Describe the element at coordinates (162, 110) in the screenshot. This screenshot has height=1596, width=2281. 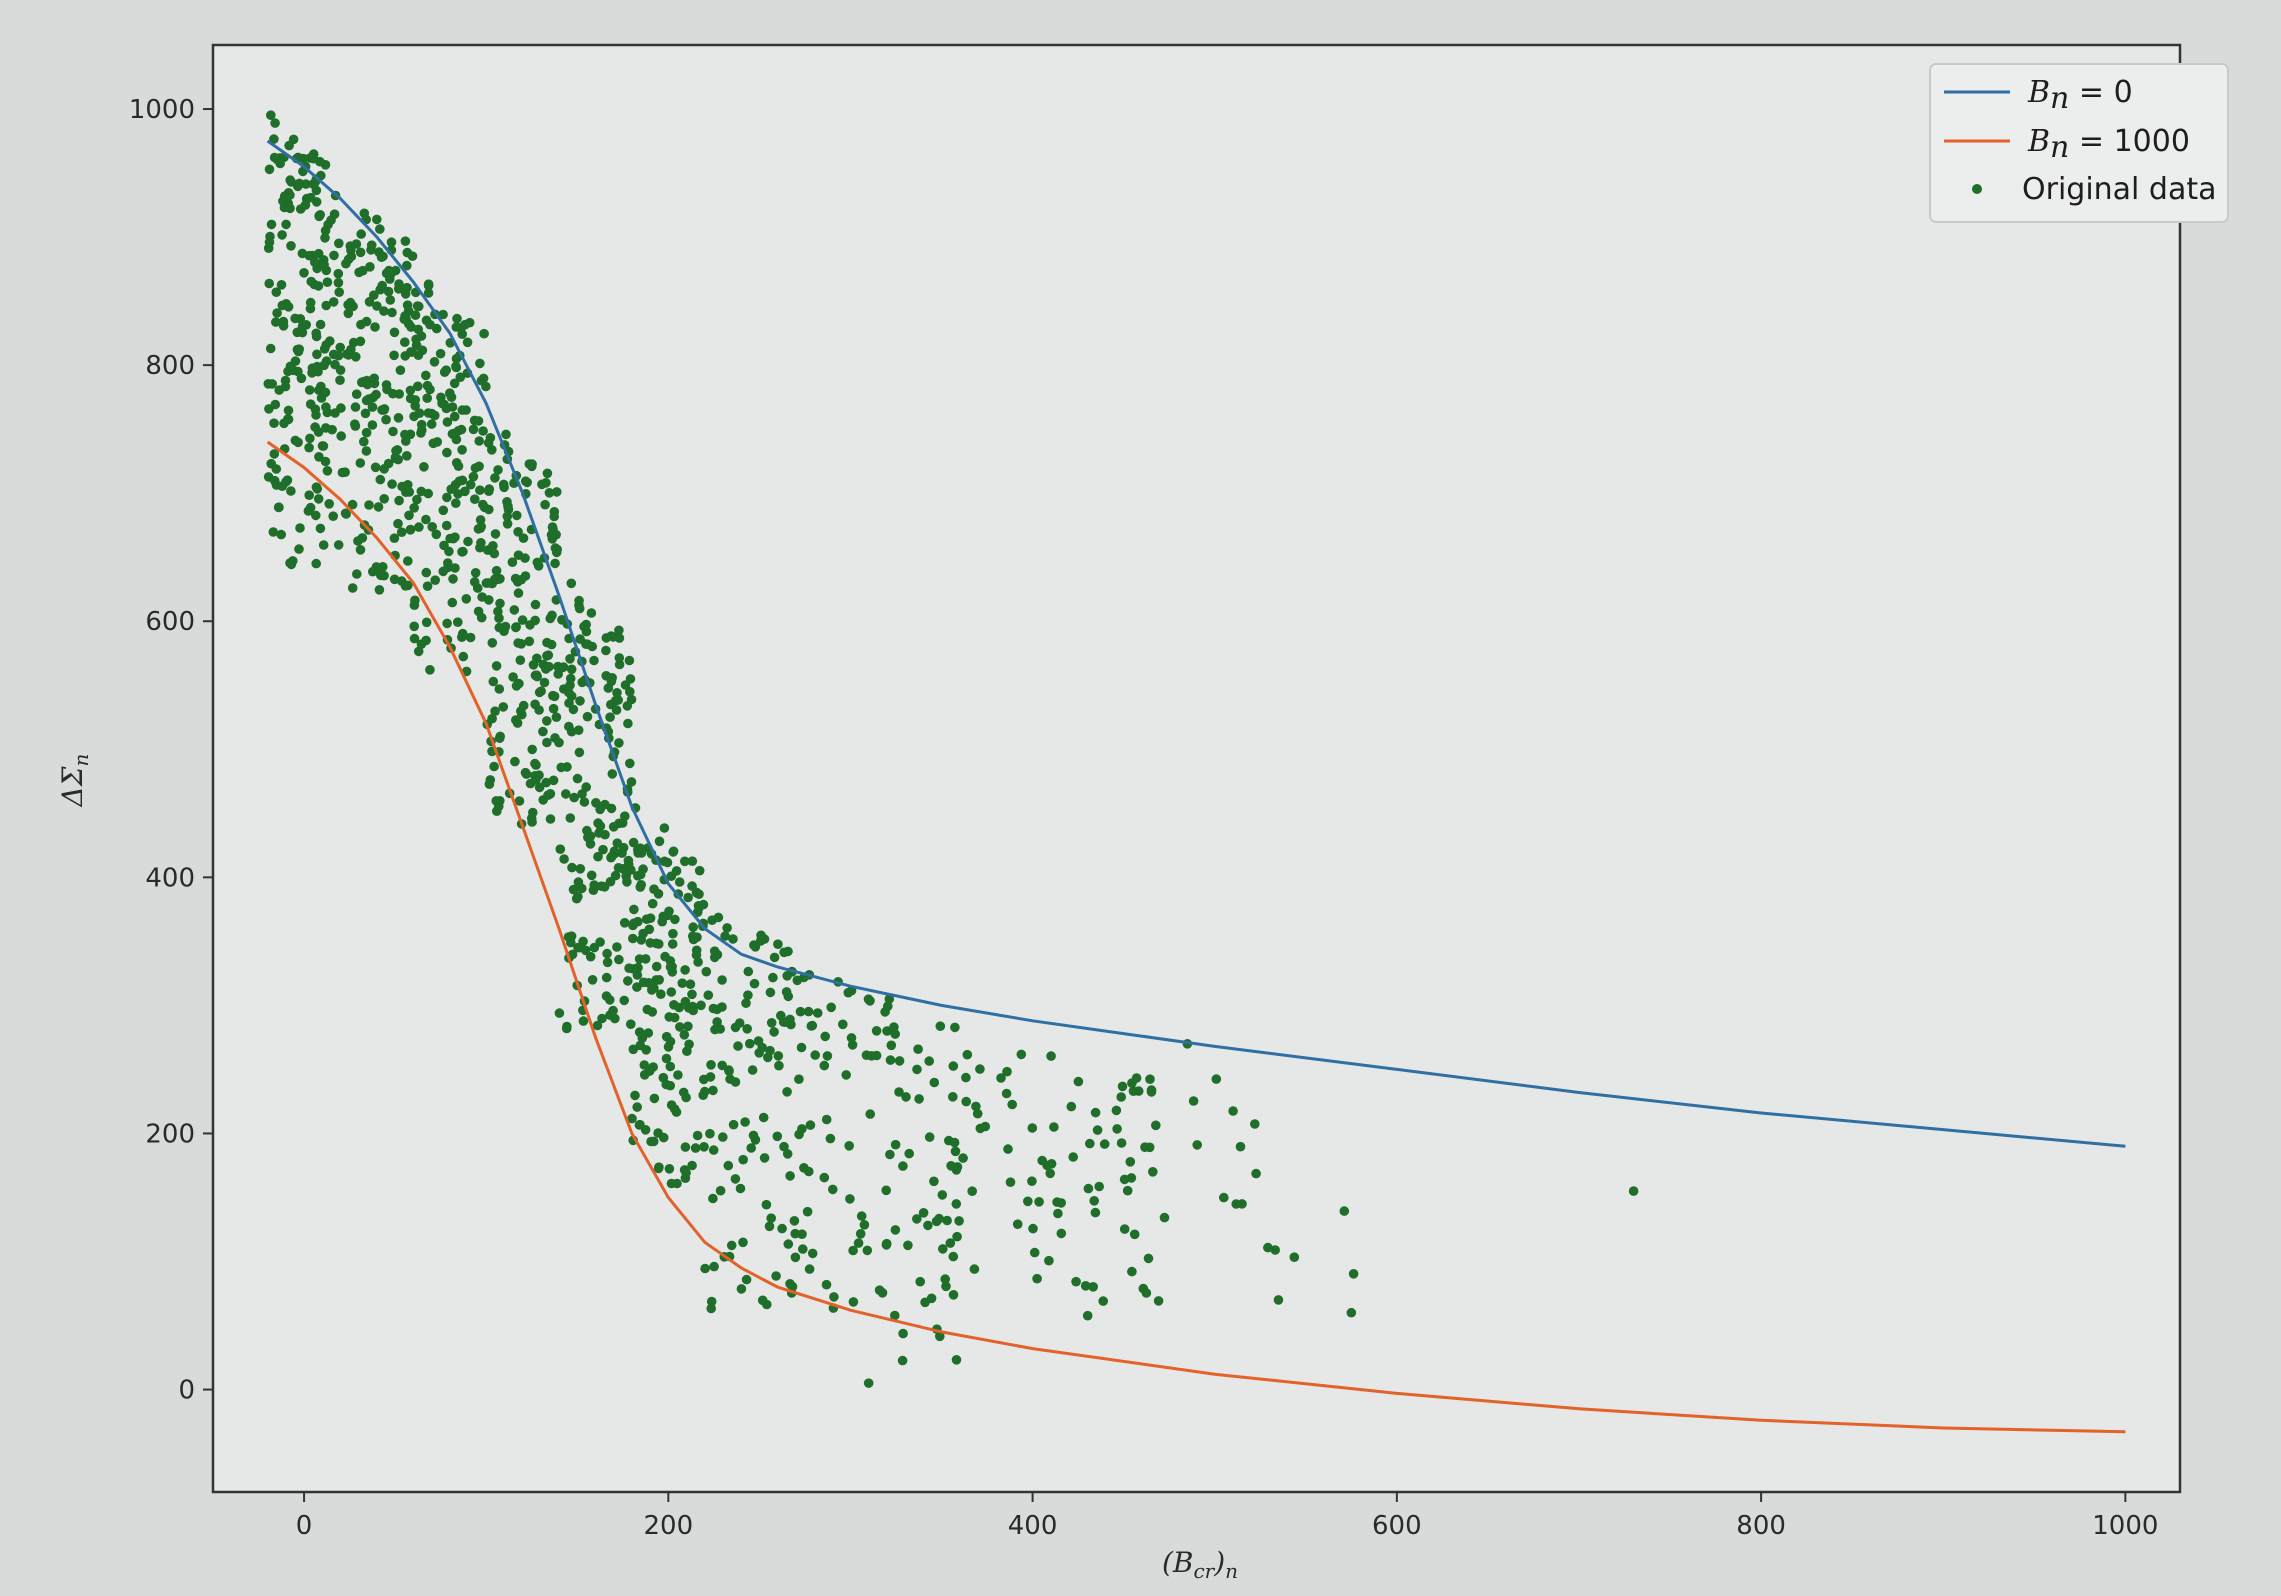
I see `y-tick-label: 1000` at that location.